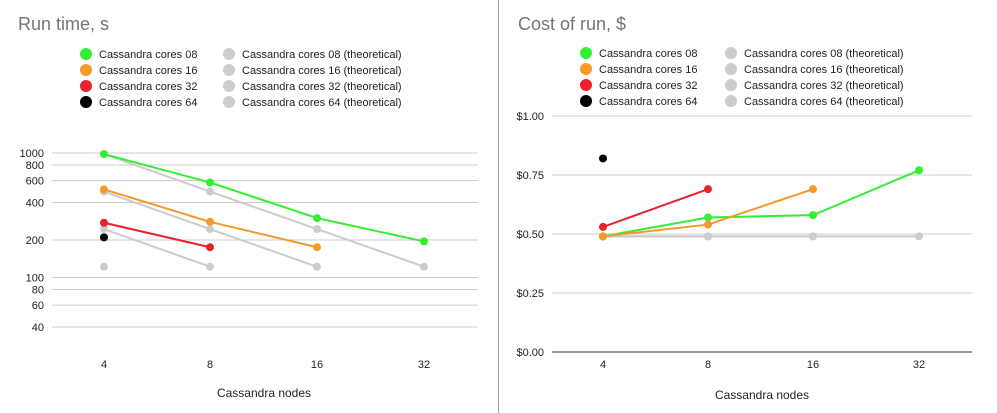  What do you see at coordinates (572, 24) in the screenshot?
I see `chart-title: Cost of run, $` at bounding box center [572, 24].